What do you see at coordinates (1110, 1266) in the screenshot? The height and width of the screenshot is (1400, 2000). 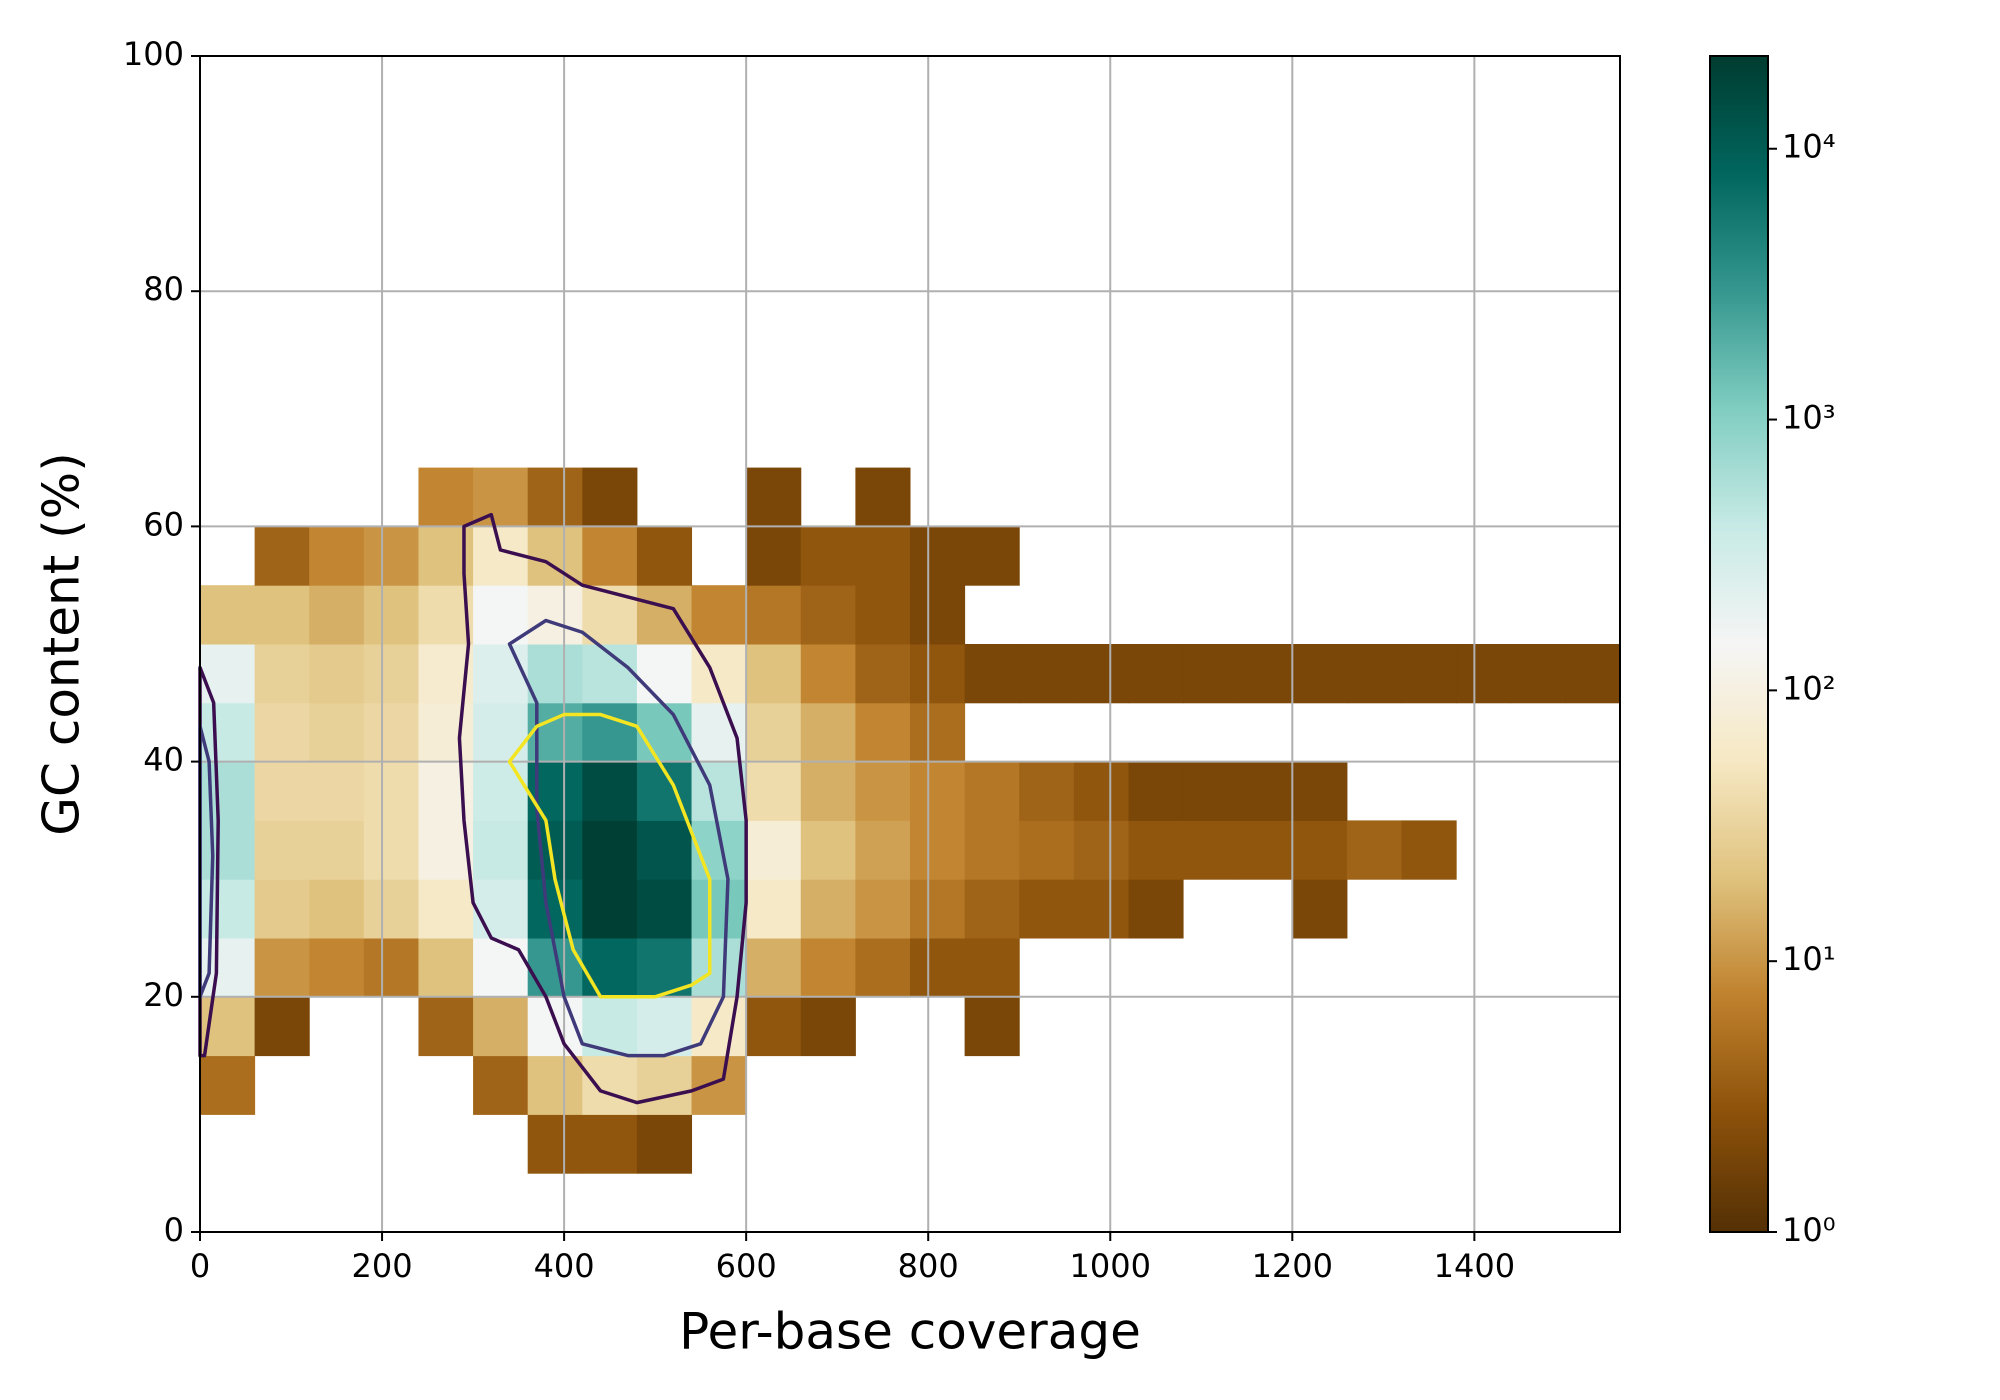 I see `x-tick-label: 1000` at bounding box center [1110, 1266].